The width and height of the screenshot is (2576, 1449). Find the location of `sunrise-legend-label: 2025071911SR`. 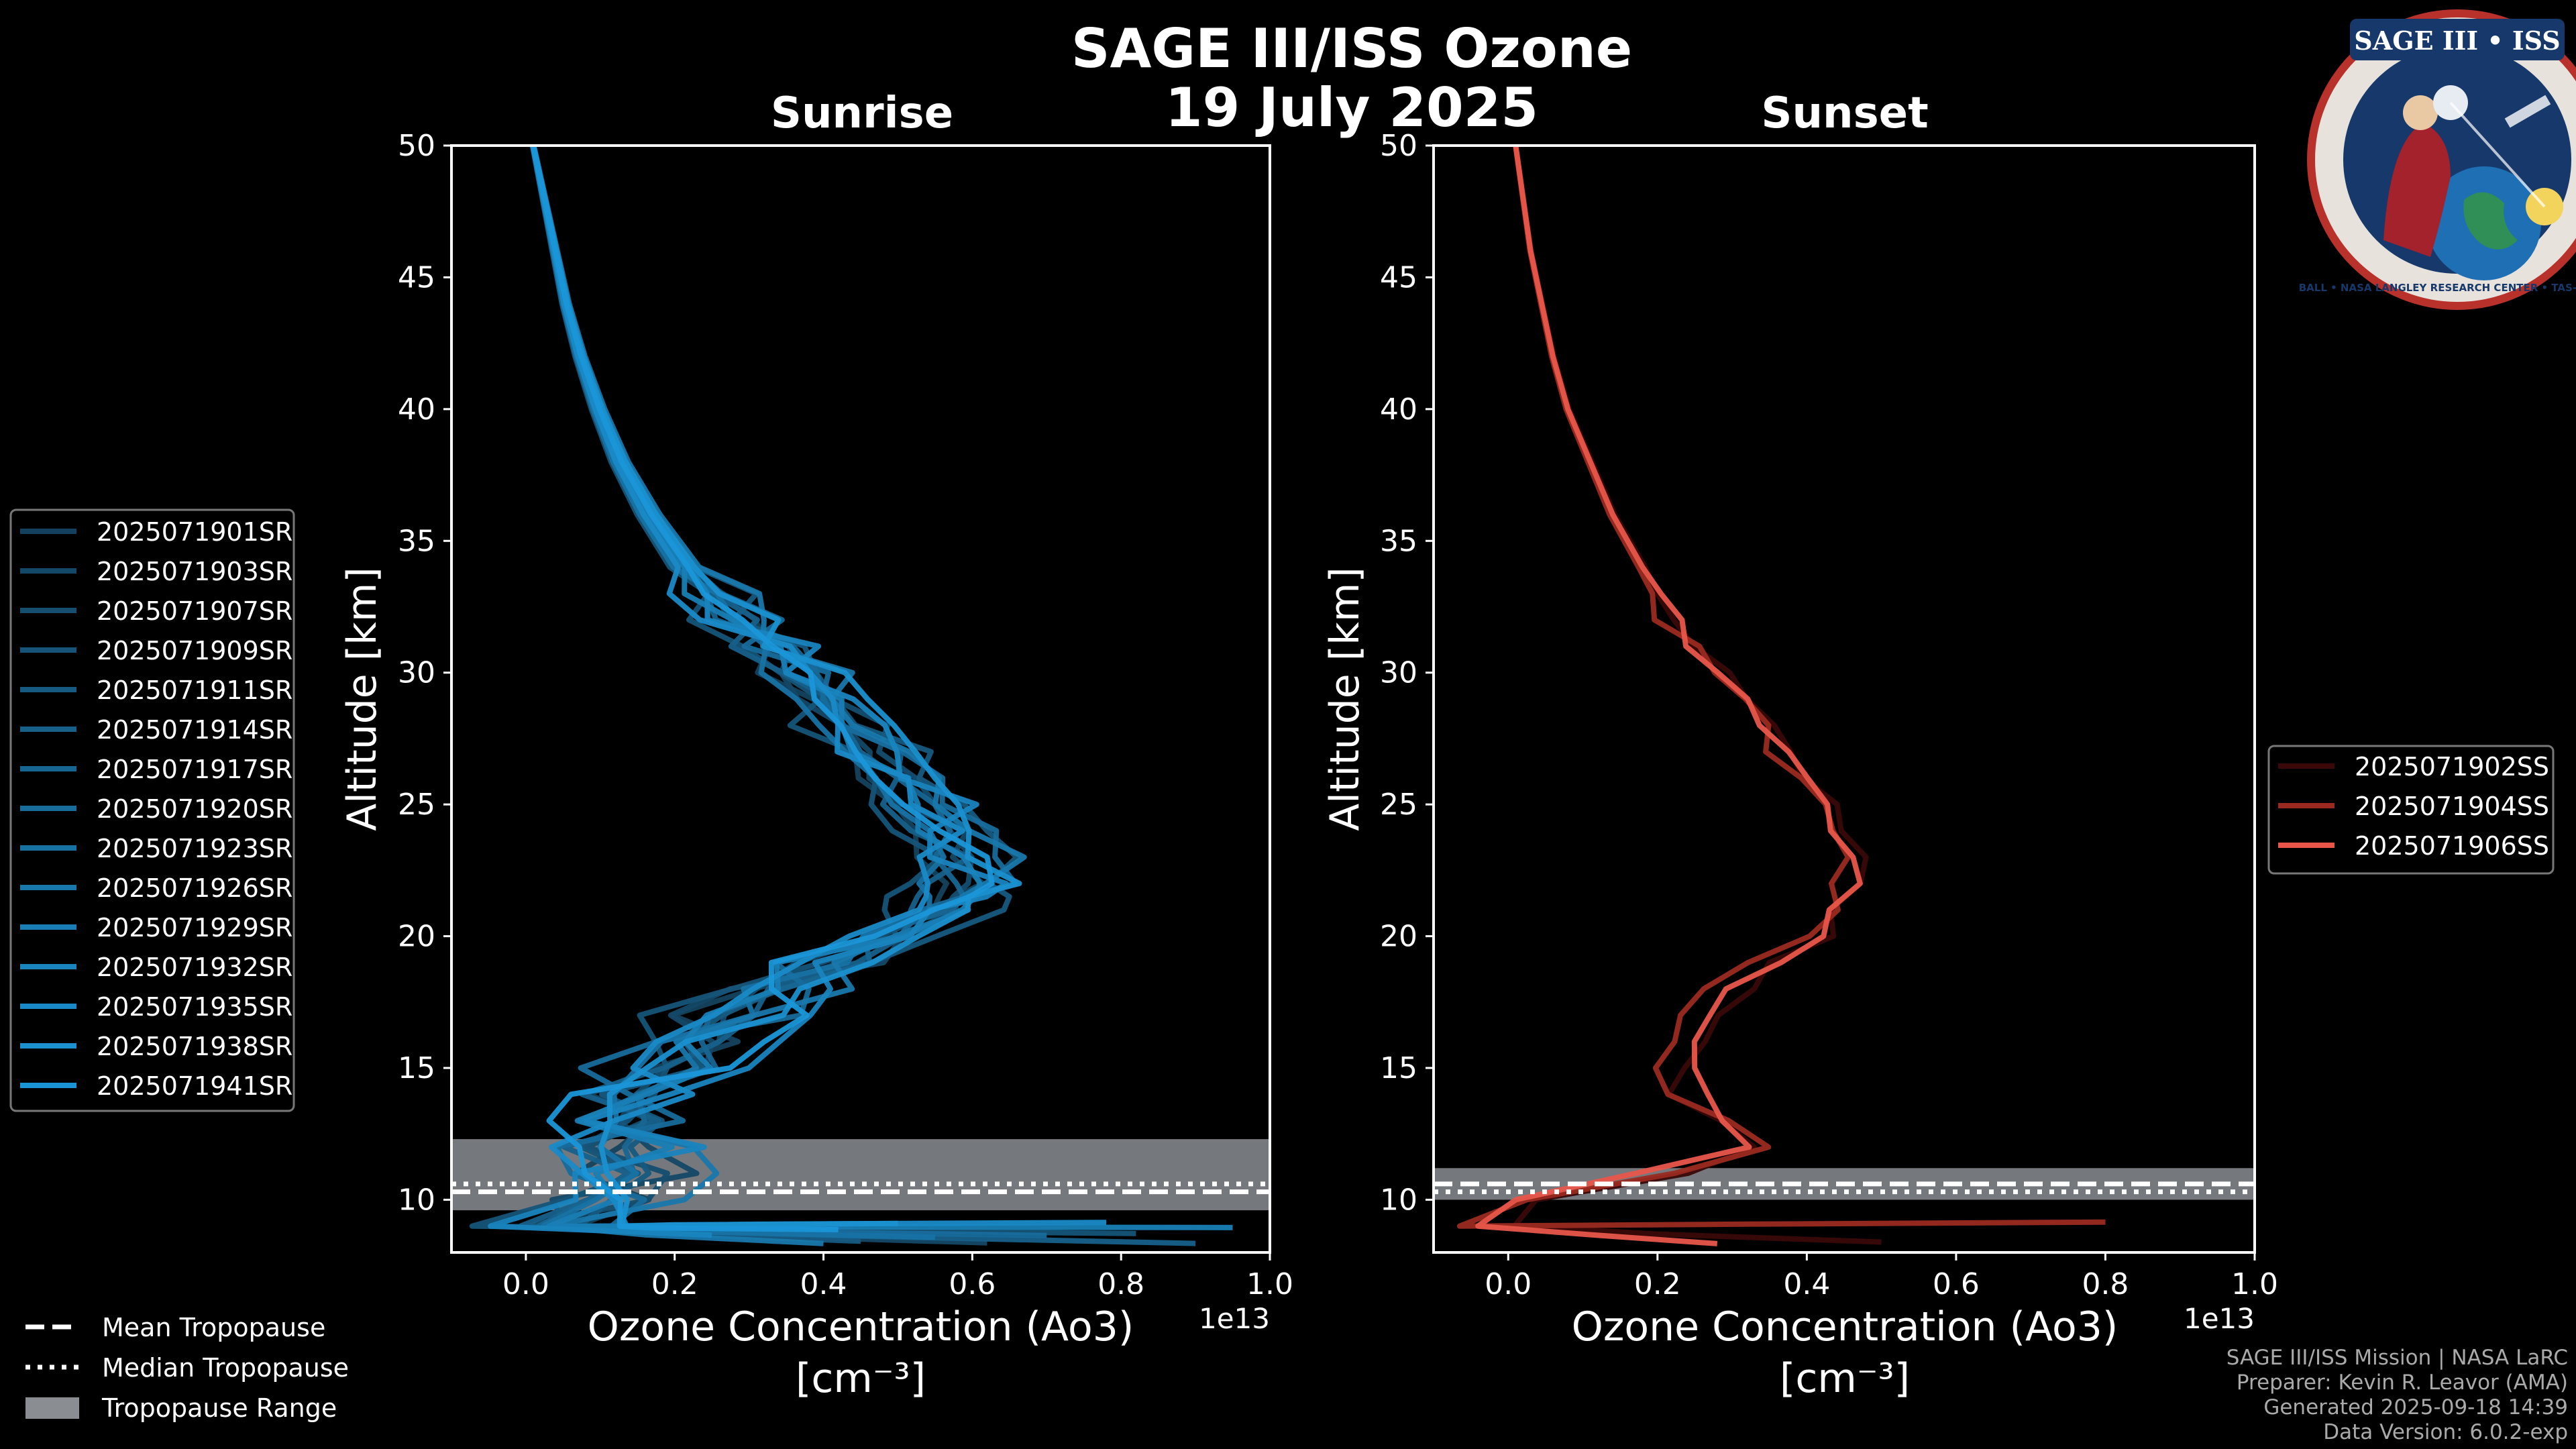

sunrise-legend-label: 2025071911SR is located at coordinates (194, 690).